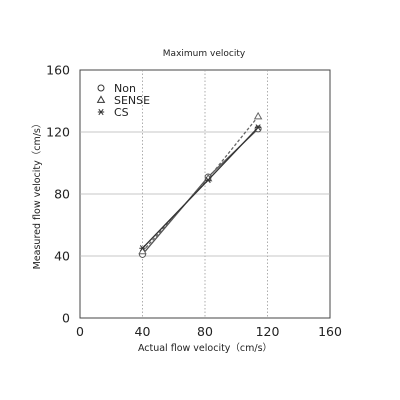  I want to click on legend-label: Non, so click(125, 88).